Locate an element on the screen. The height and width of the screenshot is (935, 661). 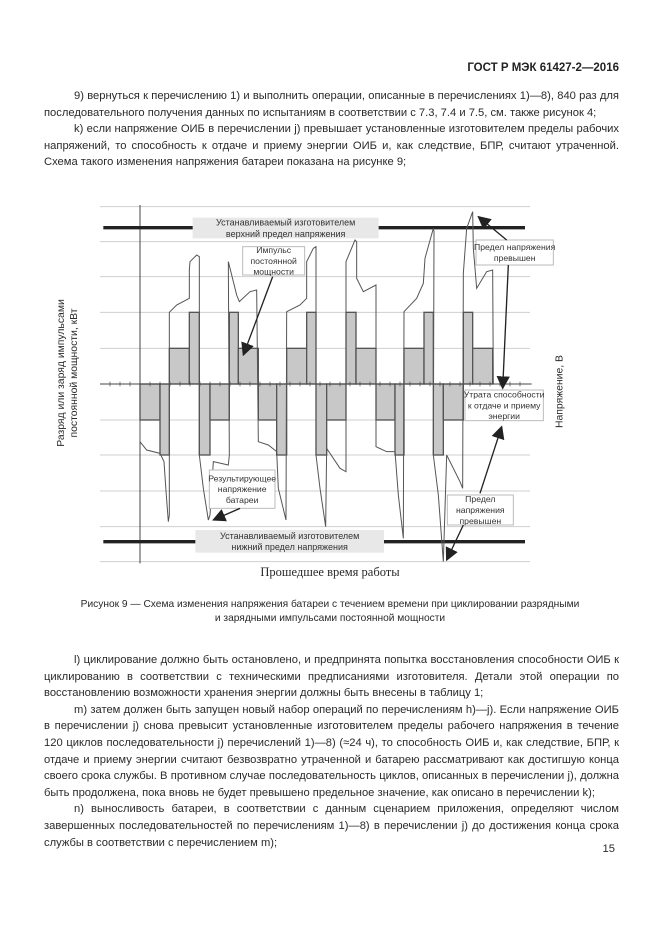
limit-exceeded-top-label-text: Предел напряжения is located at coordinates (515, 247).